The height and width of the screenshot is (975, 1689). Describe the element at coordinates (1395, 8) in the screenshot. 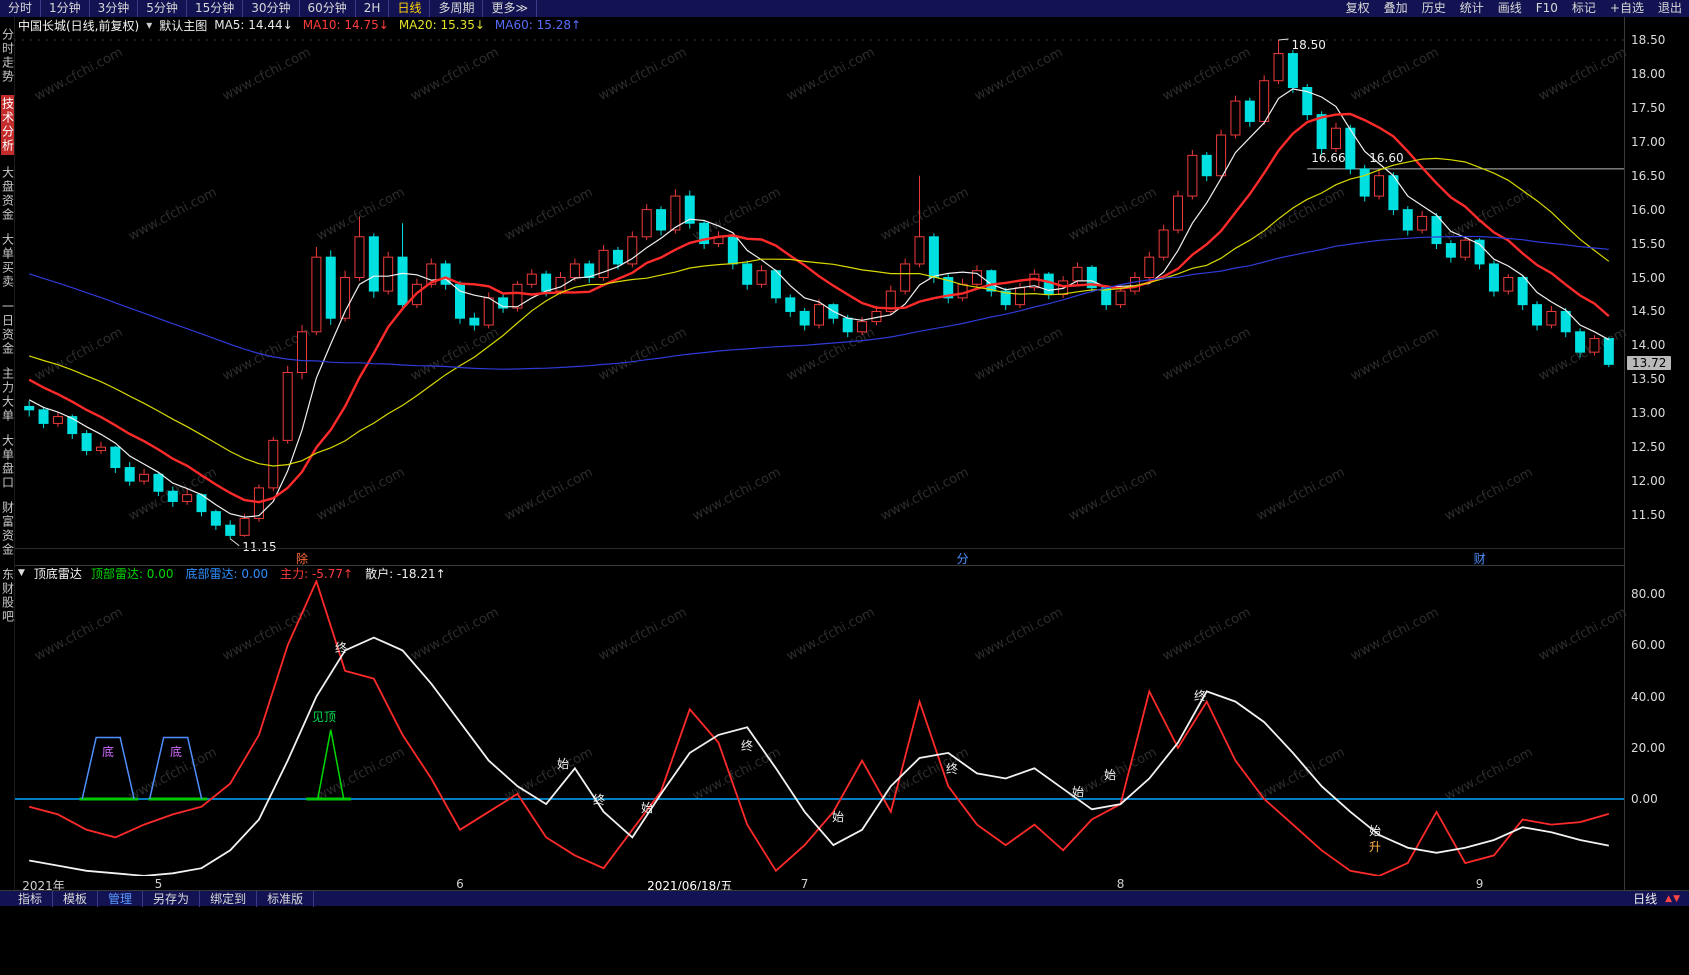

I see `toolbar-tool-item: 叠加` at that location.